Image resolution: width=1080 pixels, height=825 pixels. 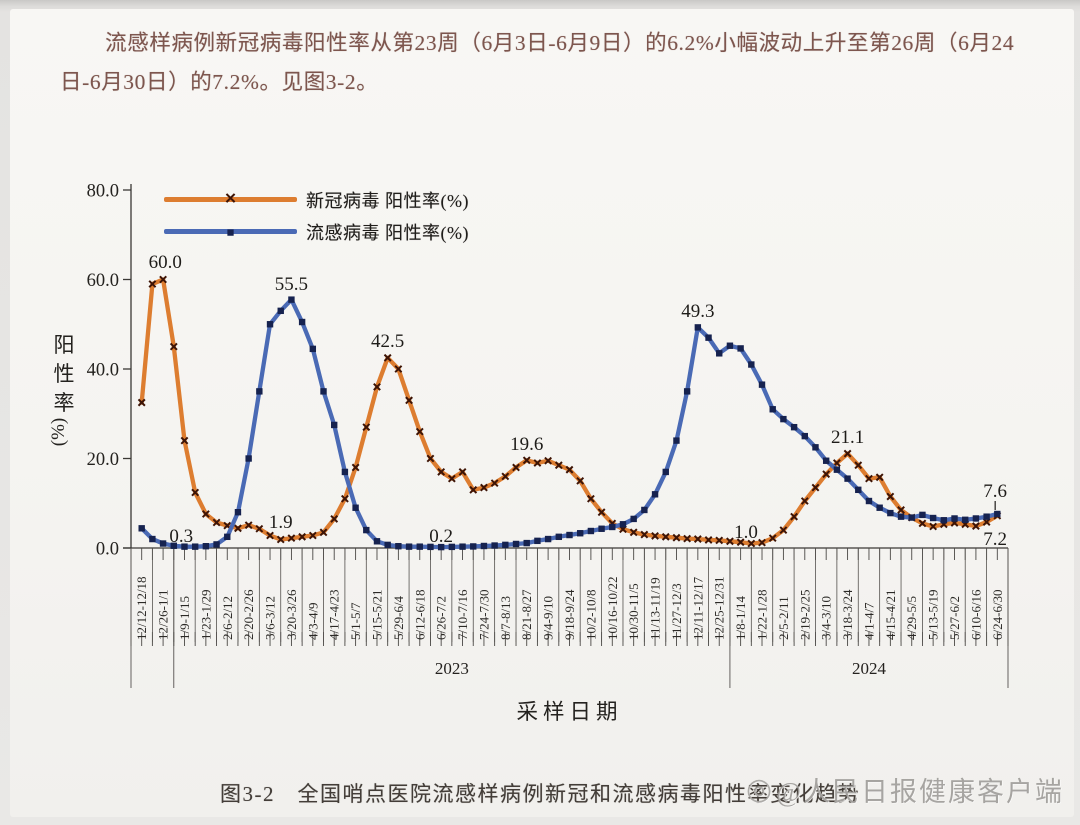 What do you see at coordinates (291, 614) in the screenshot?
I see `svg-text: 3/20-3/26` at bounding box center [291, 614].